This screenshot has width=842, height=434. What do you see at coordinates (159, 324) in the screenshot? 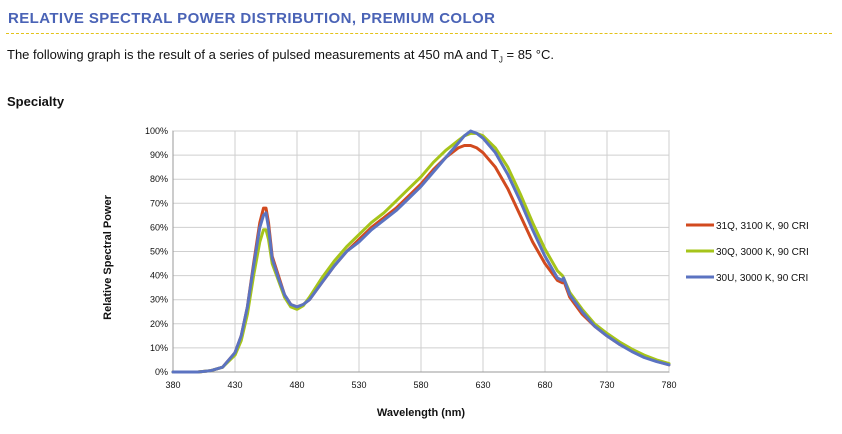
I see `y-tick-label: 20%` at bounding box center [159, 324].